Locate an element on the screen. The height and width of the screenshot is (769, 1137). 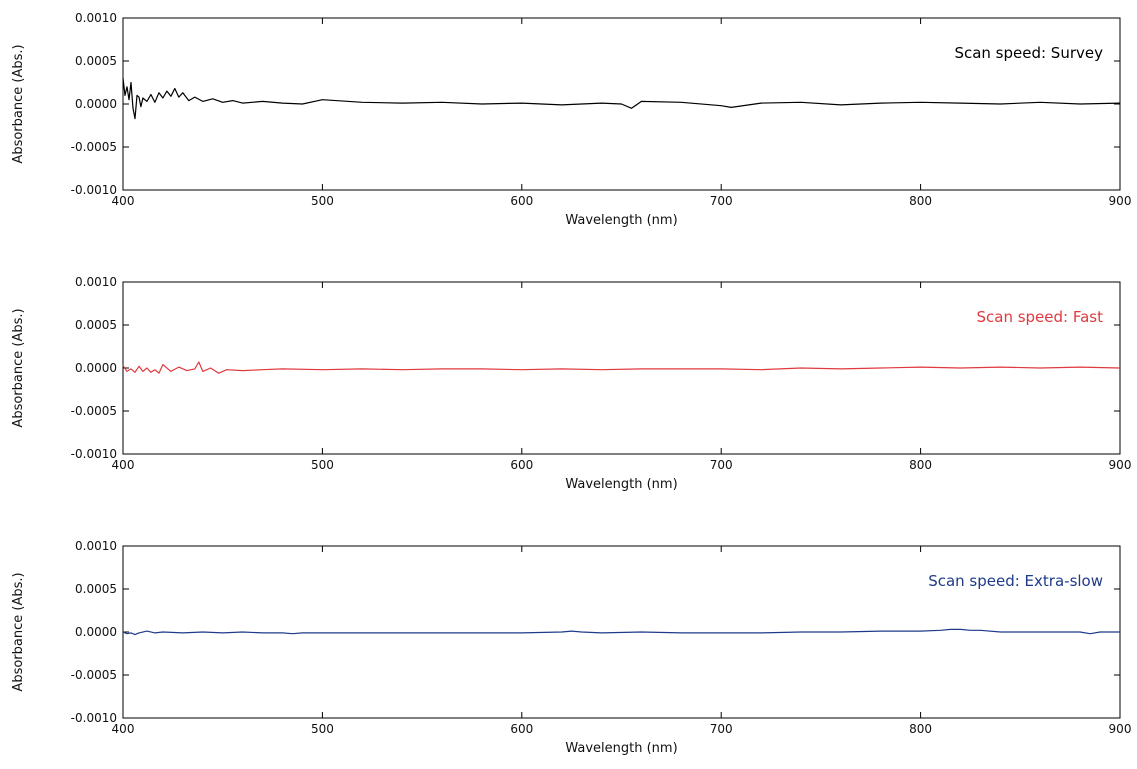
panel-title: Scan speed: Survey is located at coordinates (1028, 53).